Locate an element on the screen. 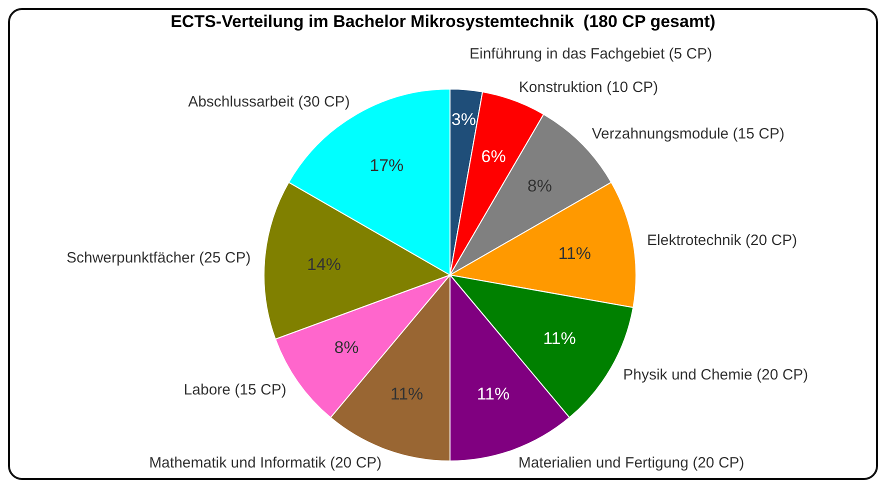 This screenshot has height=490, width=888. slice-label: Elektrotechnik (20 CP) is located at coordinates (722, 241).